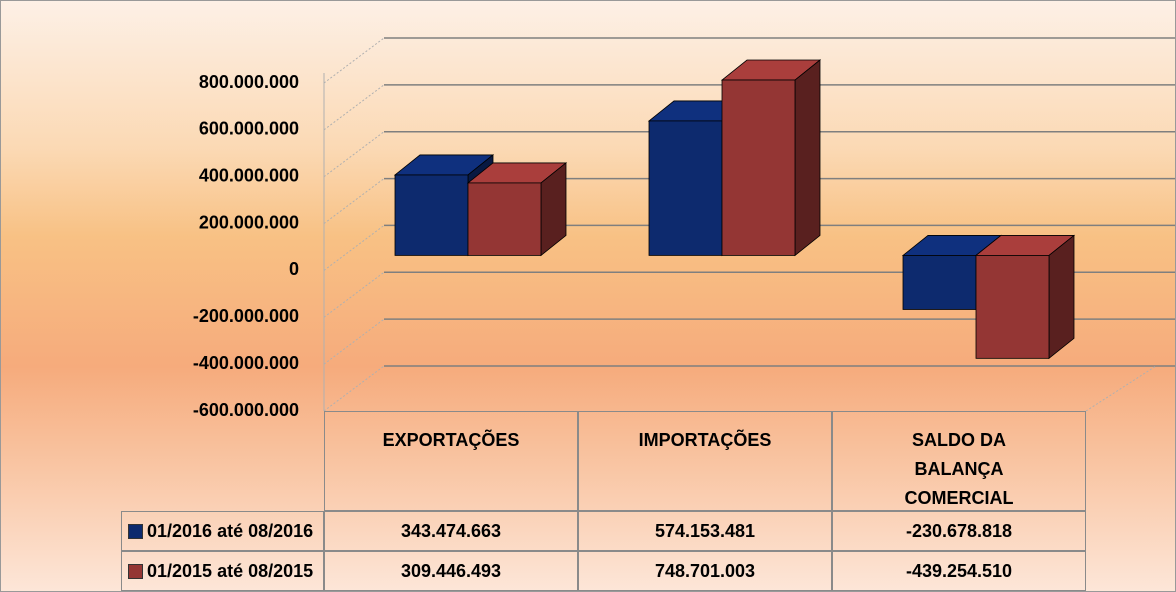 The image size is (1176, 592). I want to click on category-header: IMPORTAÇÕES, so click(705, 461).